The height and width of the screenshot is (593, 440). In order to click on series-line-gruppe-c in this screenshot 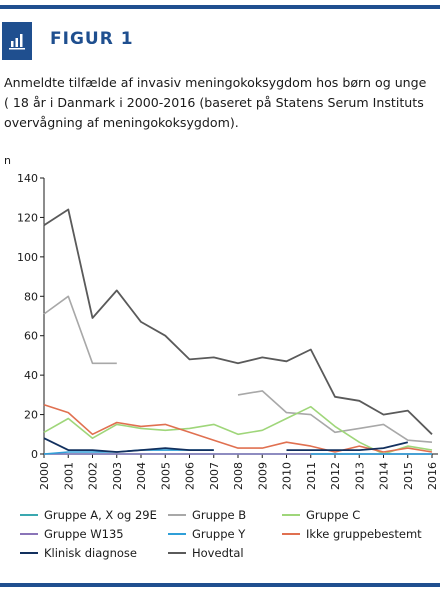, I will do `click(238, 430)`.